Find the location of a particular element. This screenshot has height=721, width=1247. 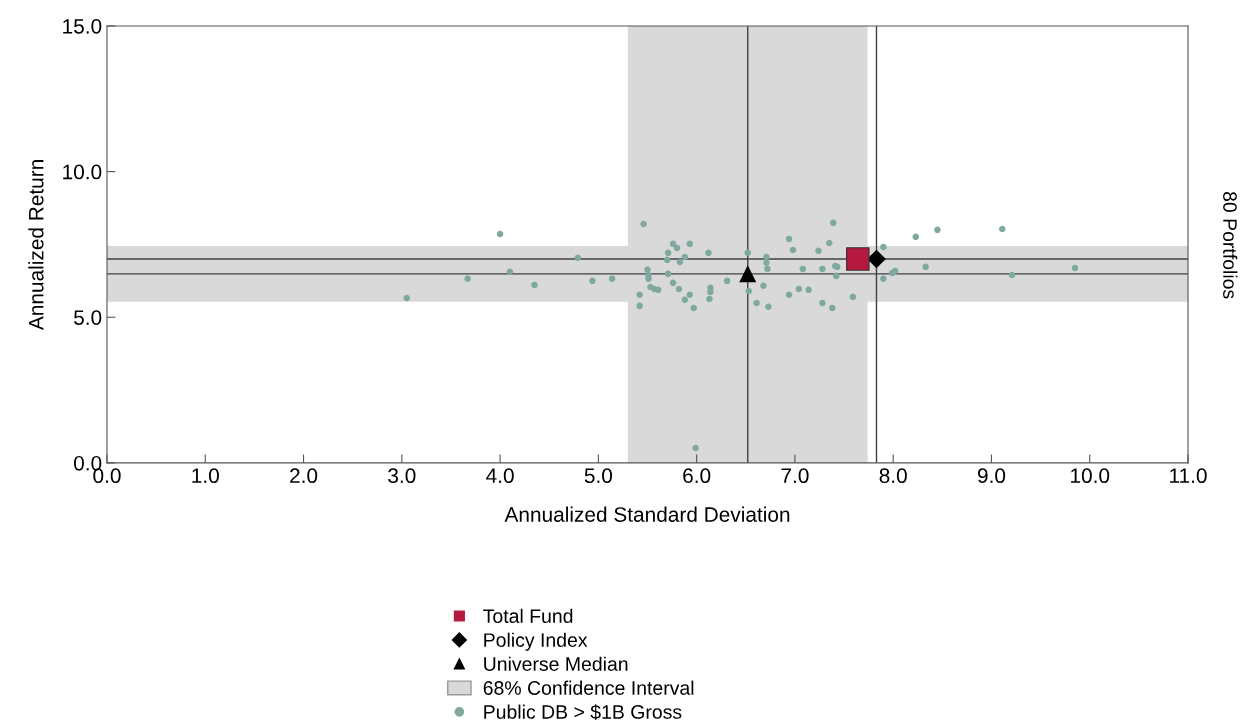

x-tick-label: 7.0 is located at coordinates (795, 476).